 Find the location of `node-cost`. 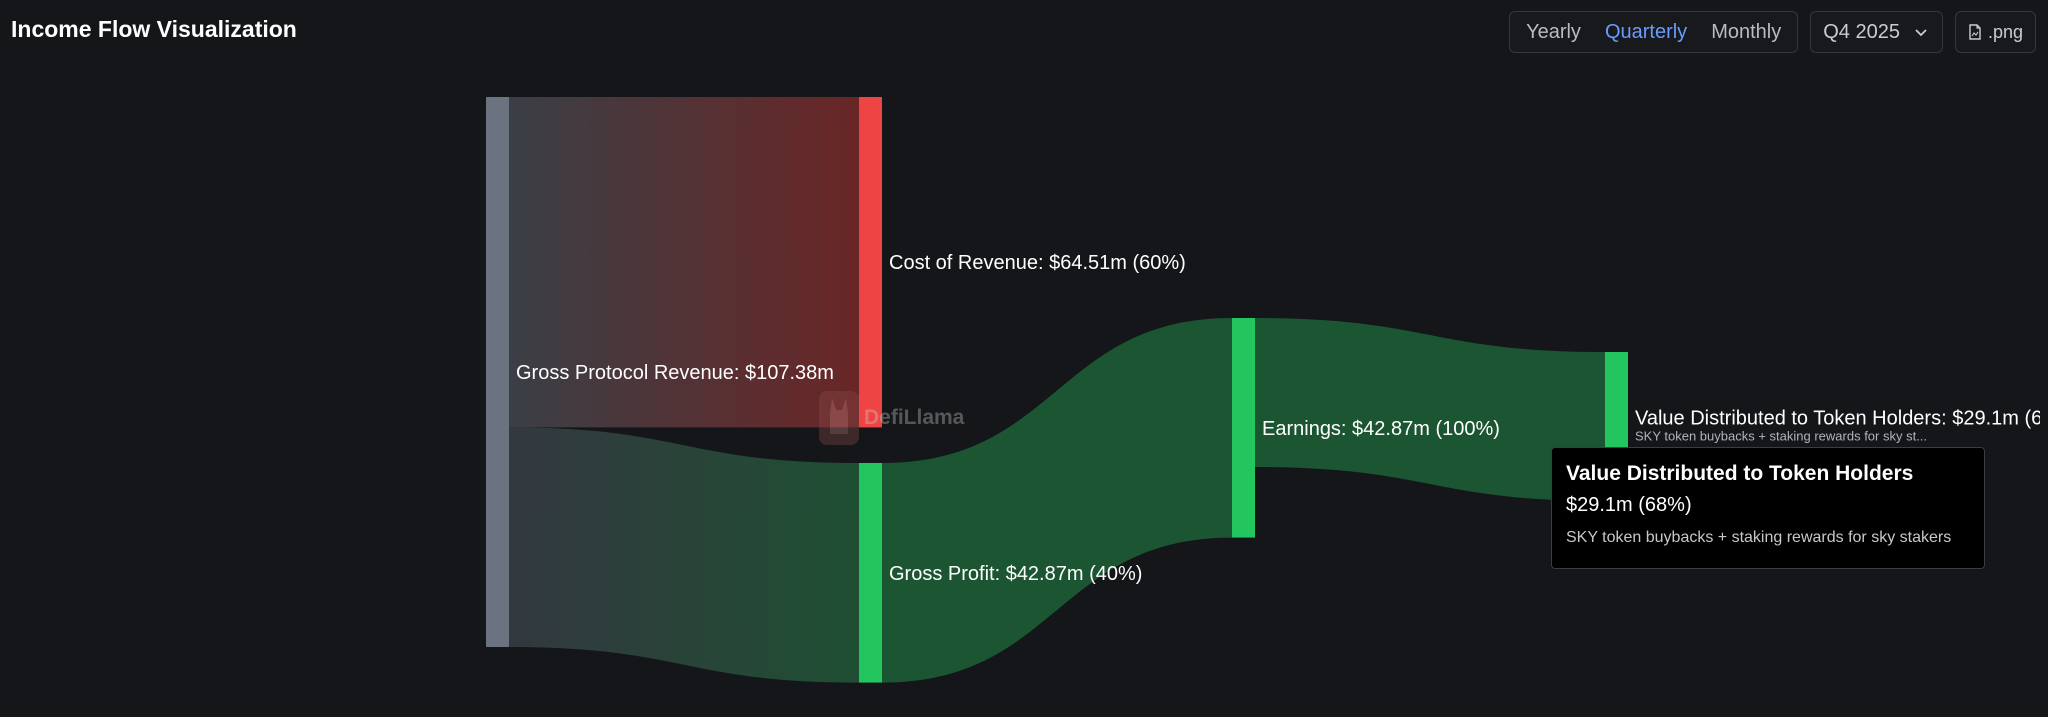

node-cost is located at coordinates (870, 262).